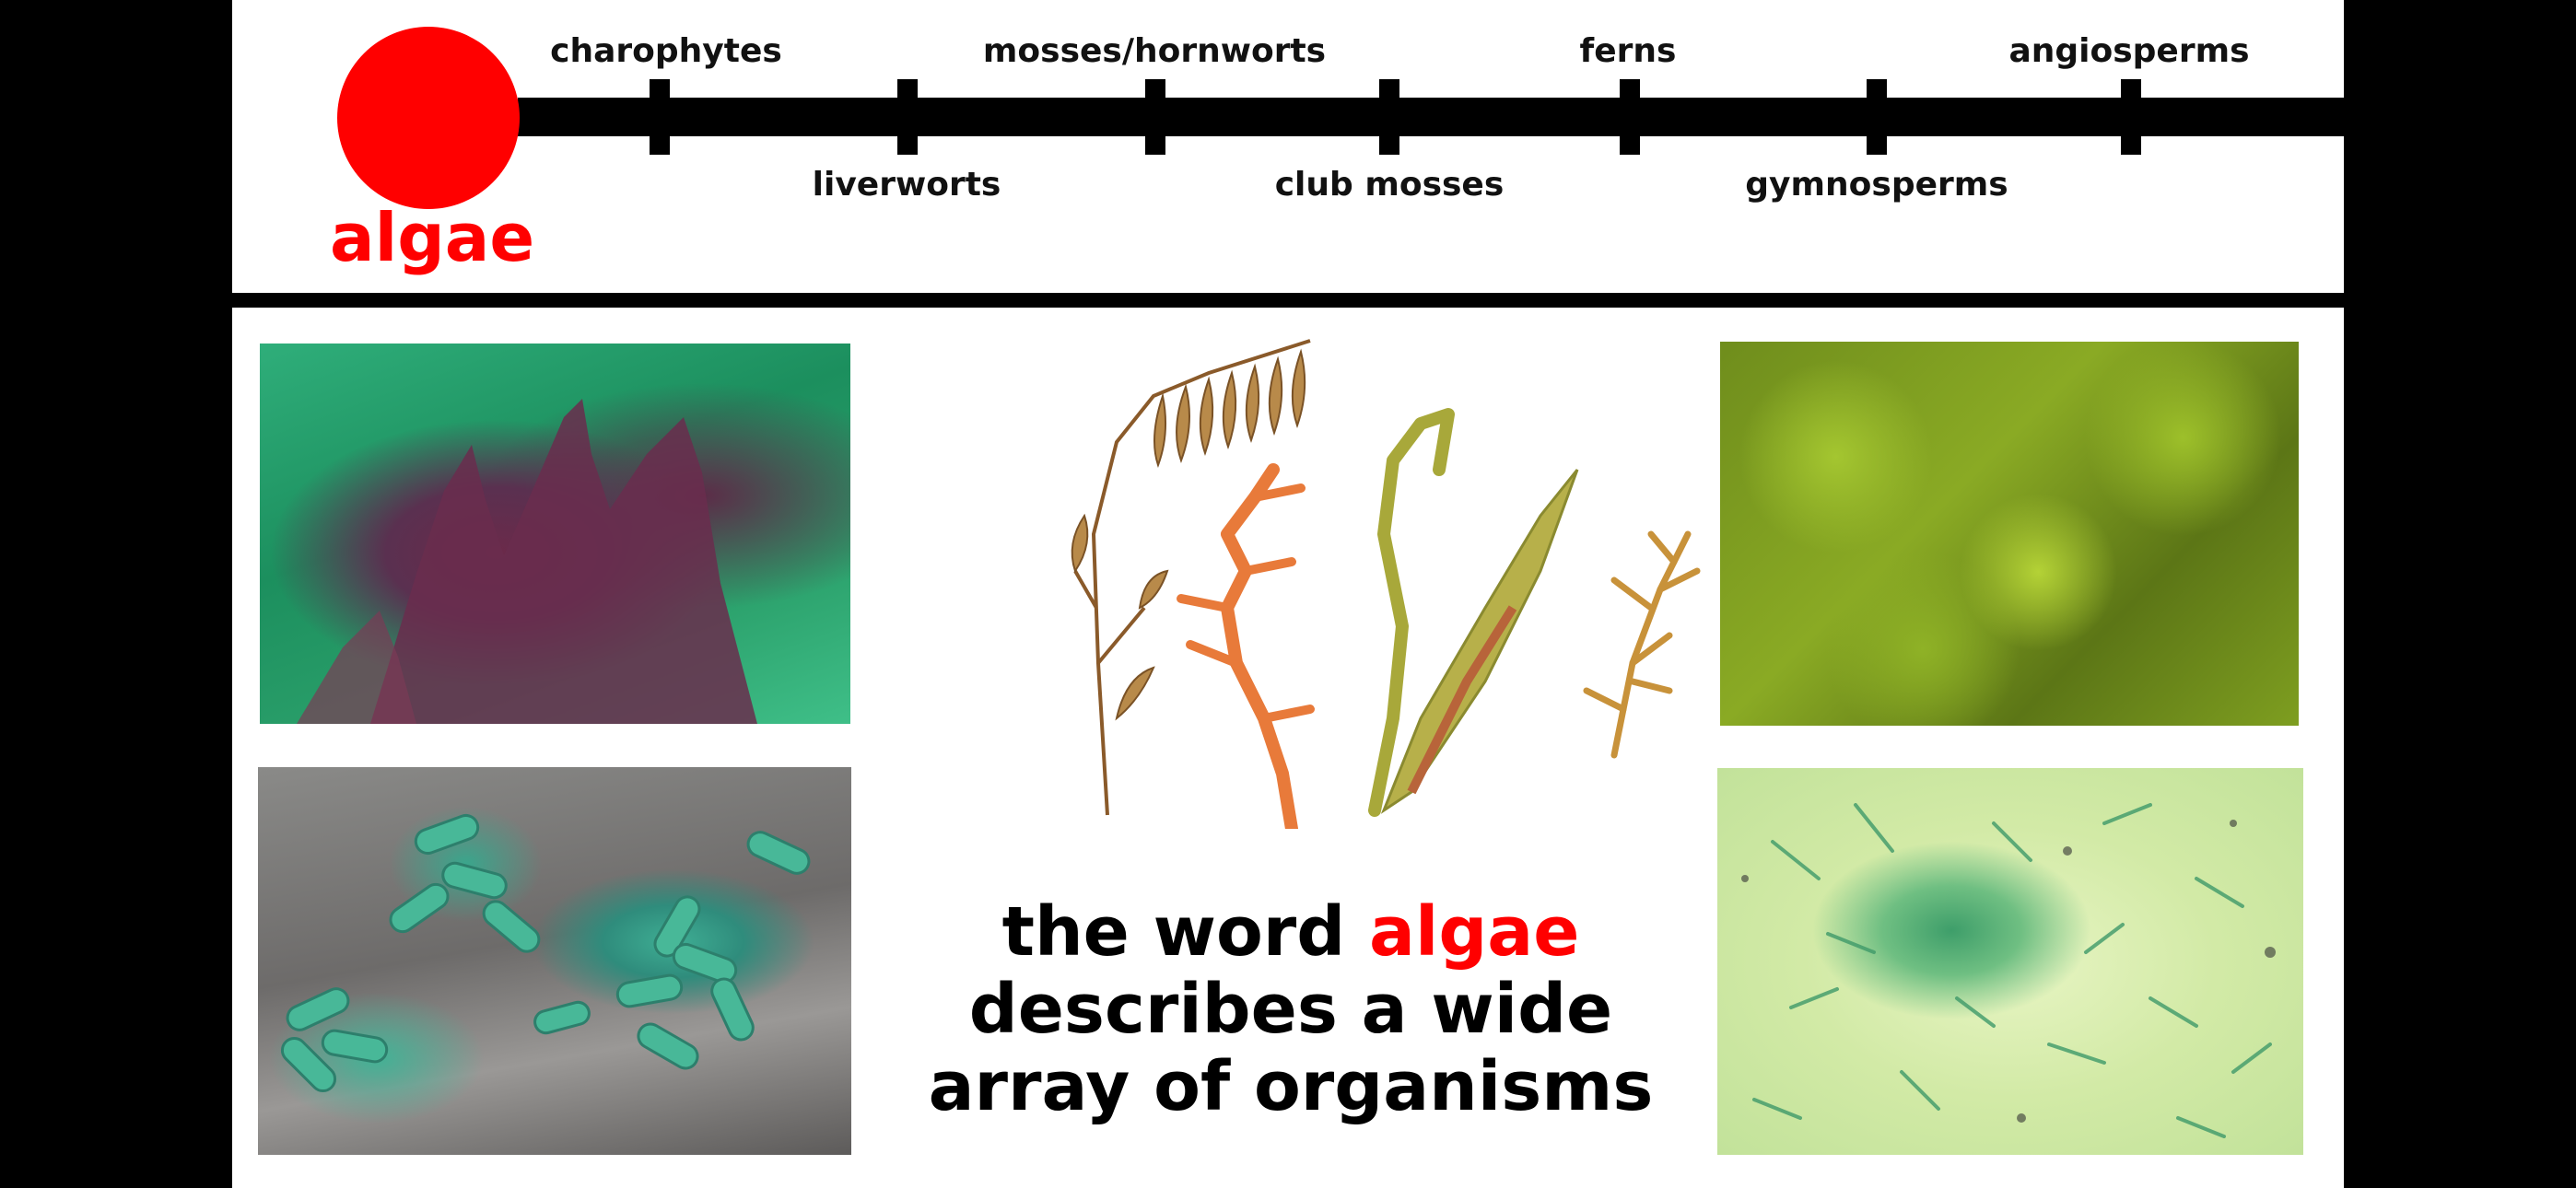 The width and height of the screenshot is (2576, 1188). Describe the element at coordinates (1876, 185) in the screenshot. I see `timeline-label-gymnosperms: gymnosperms` at that location.